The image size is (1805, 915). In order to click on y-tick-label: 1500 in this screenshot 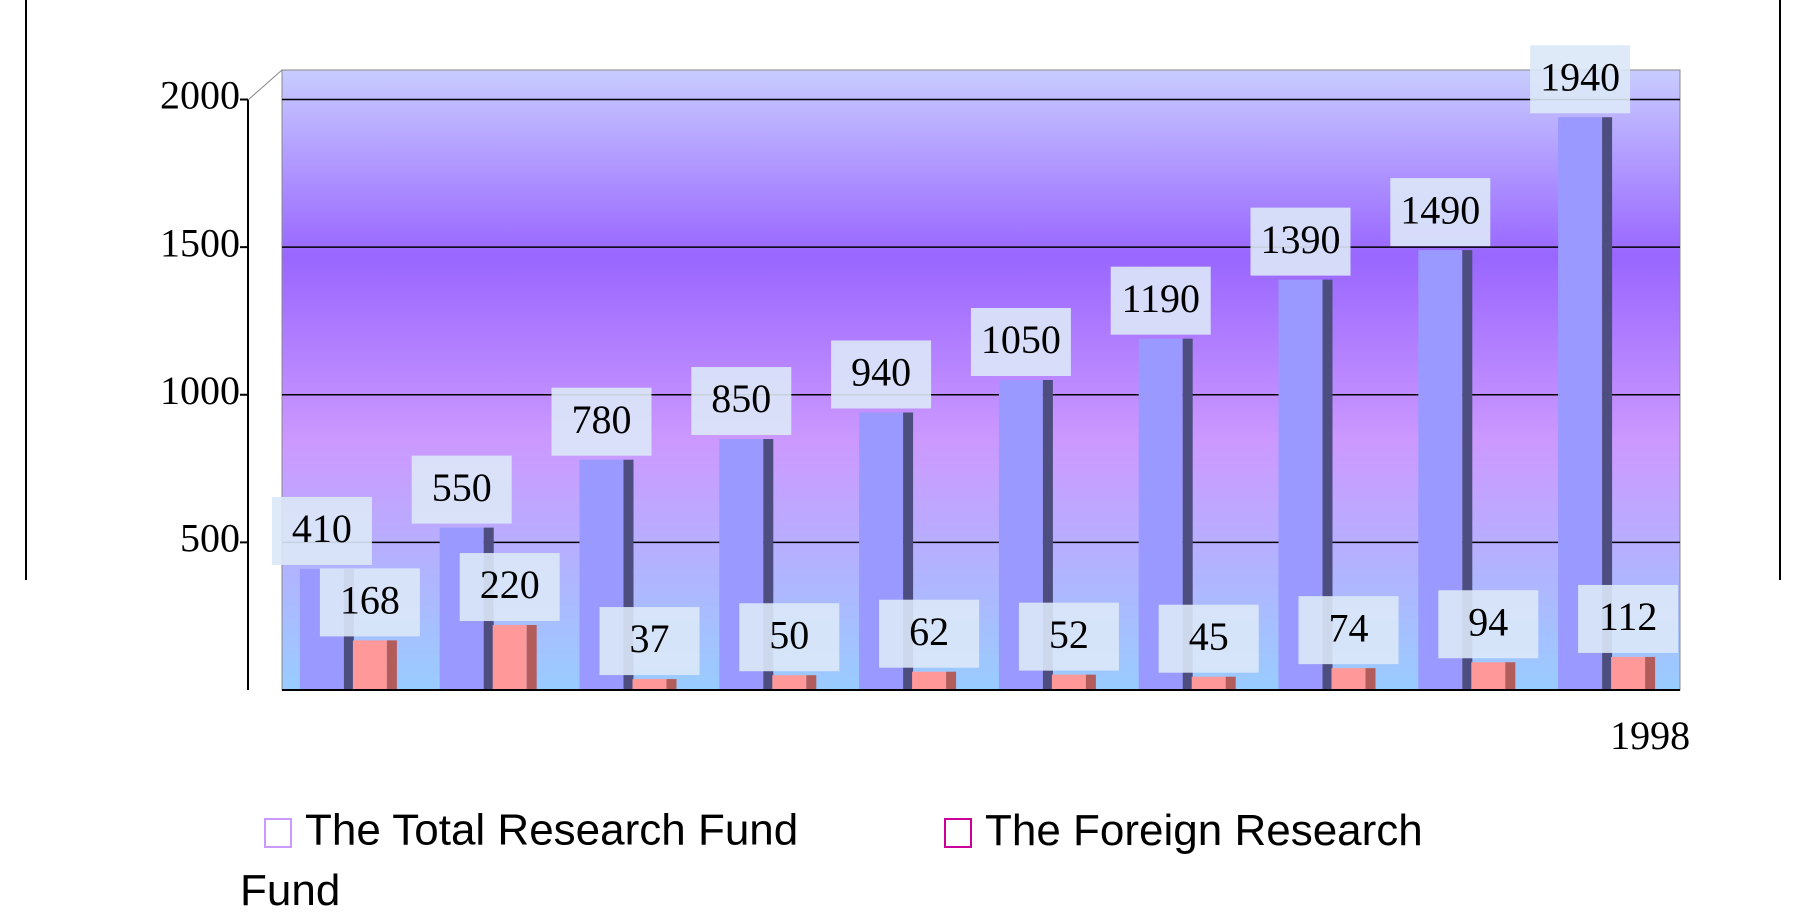, I will do `click(200, 242)`.